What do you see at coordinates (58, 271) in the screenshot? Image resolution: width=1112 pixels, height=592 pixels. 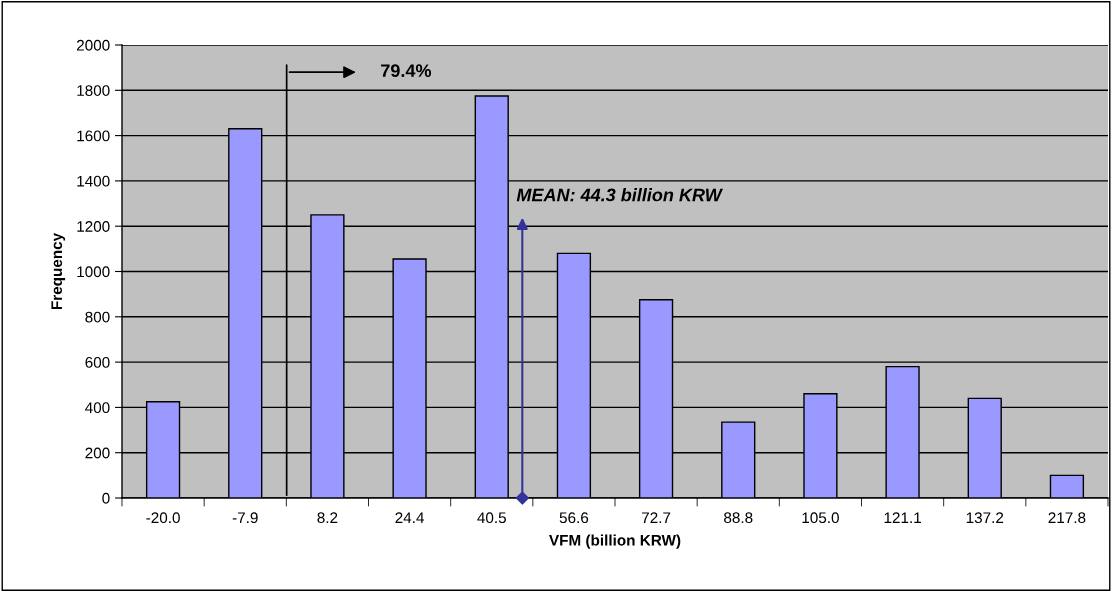 I see `y-axis-title: Frequency` at bounding box center [58, 271].